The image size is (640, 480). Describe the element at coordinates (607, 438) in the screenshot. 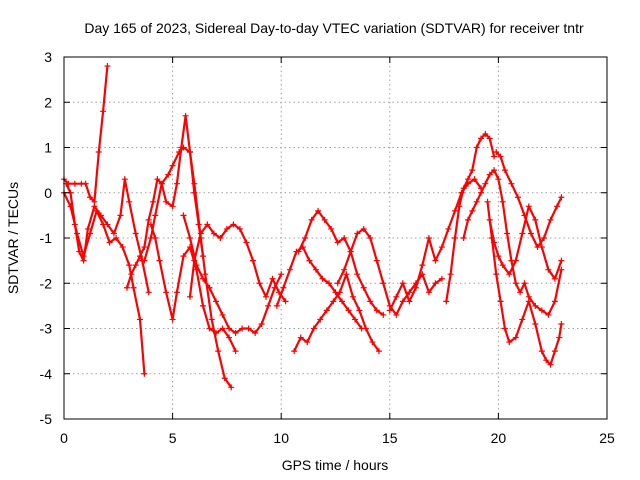

I see `x-tick-label: 25` at that location.